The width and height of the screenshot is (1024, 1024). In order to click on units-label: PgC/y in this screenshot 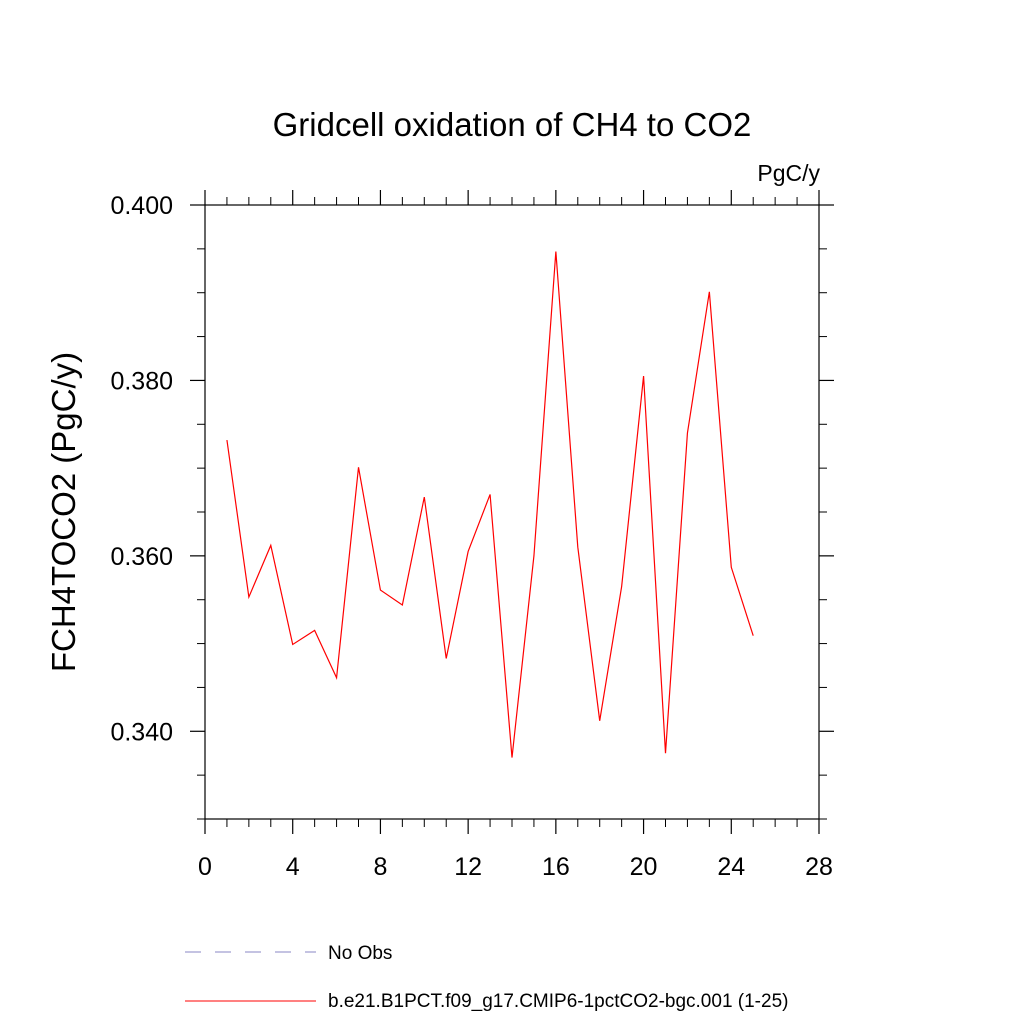, I will do `click(788, 173)`.